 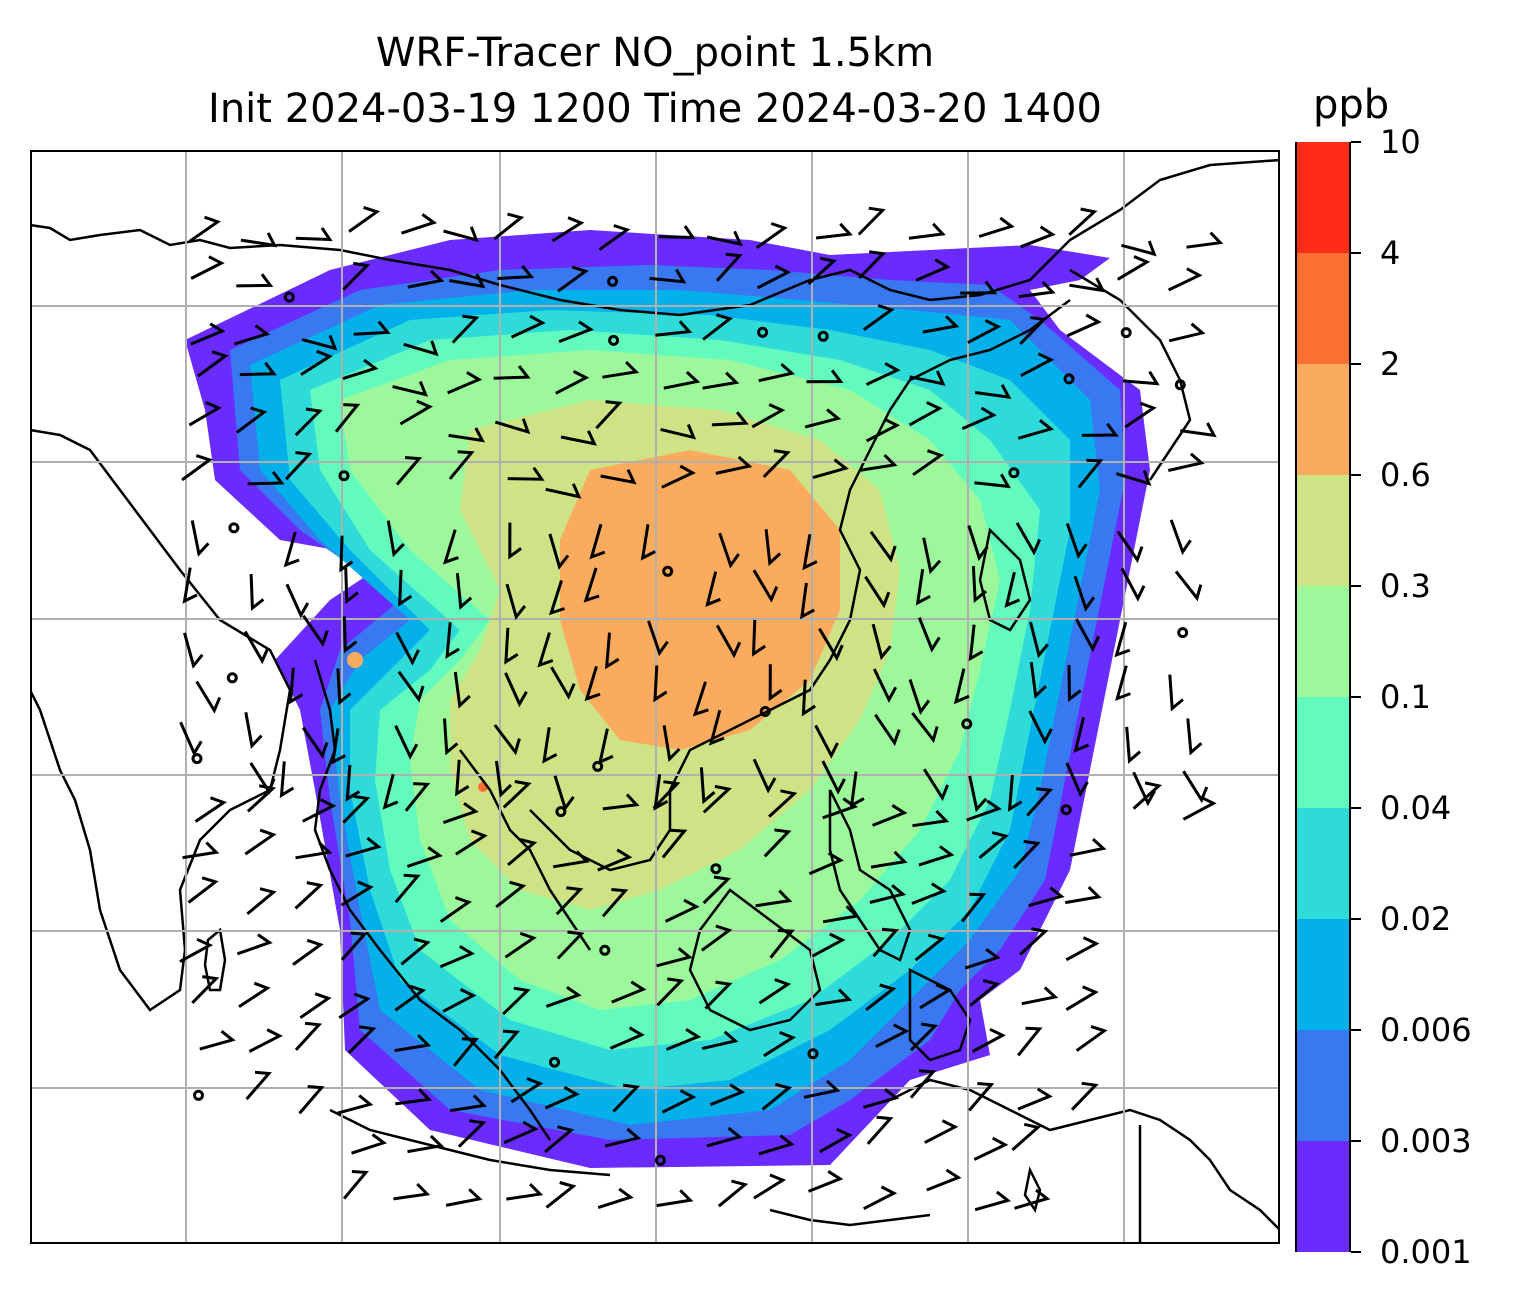 I want to click on map-title-line1: WRF-Tracer NO_point 1.5km, so click(x=655, y=53).